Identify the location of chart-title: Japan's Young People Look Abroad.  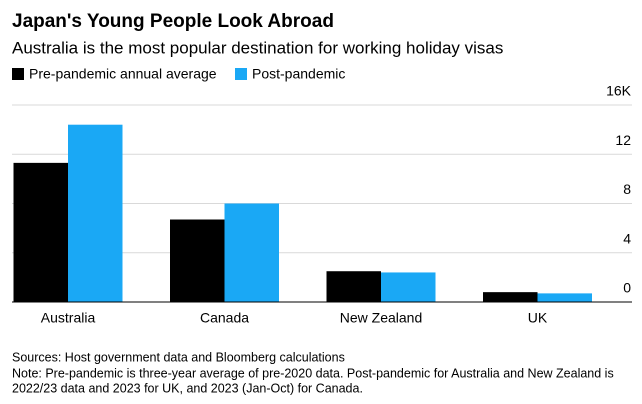
(173, 21).